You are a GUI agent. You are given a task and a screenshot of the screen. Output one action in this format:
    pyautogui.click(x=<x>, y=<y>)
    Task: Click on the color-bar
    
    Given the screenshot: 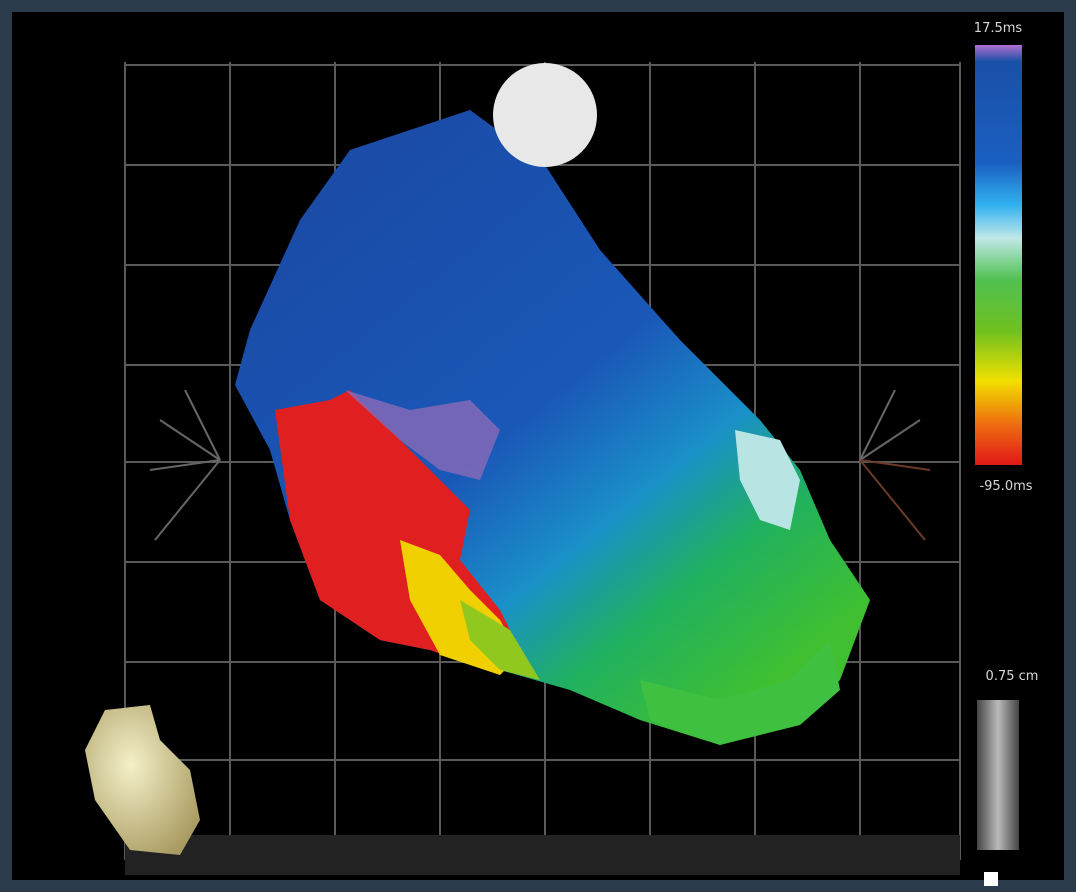 What is the action you would take?
    pyautogui.click(x=998, y=255)
    